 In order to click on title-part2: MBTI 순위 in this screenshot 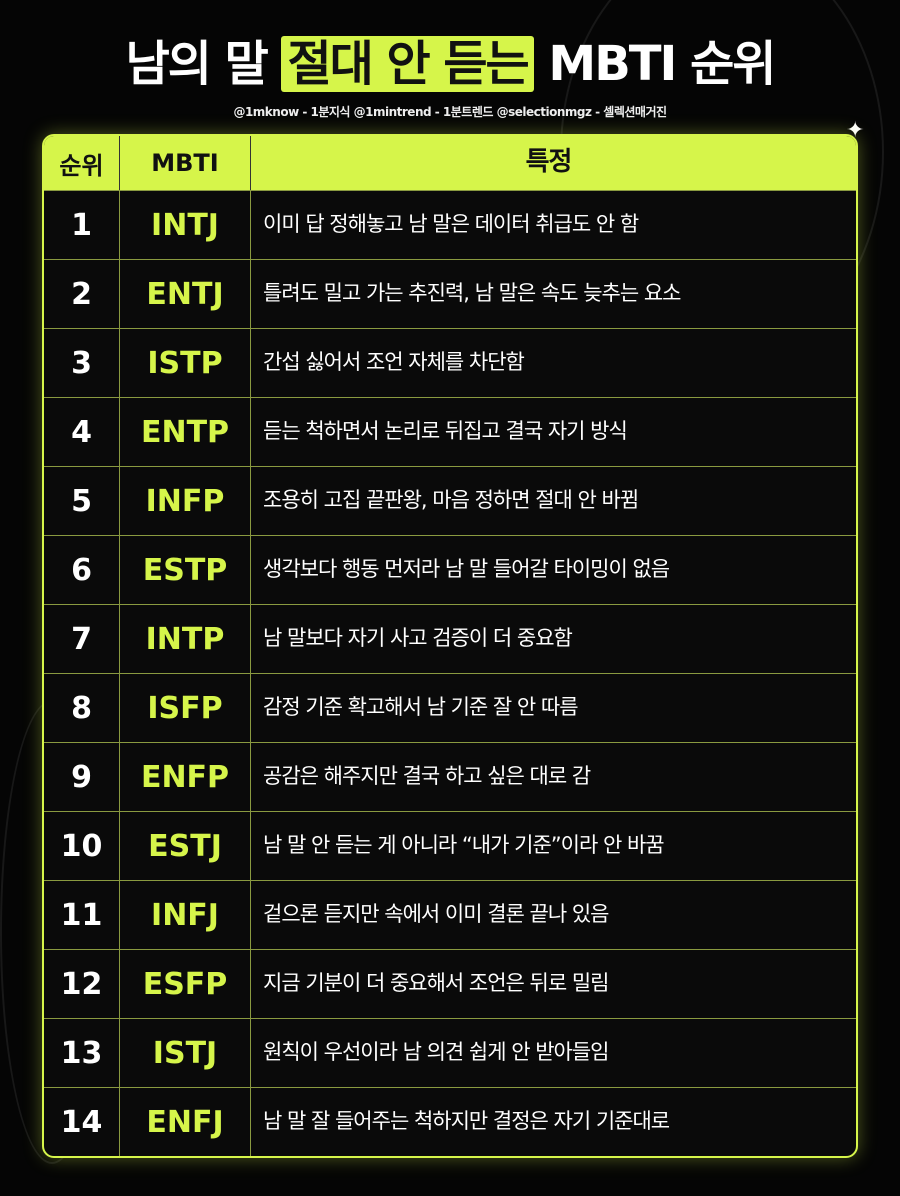, I will do `click(654, 64)`.